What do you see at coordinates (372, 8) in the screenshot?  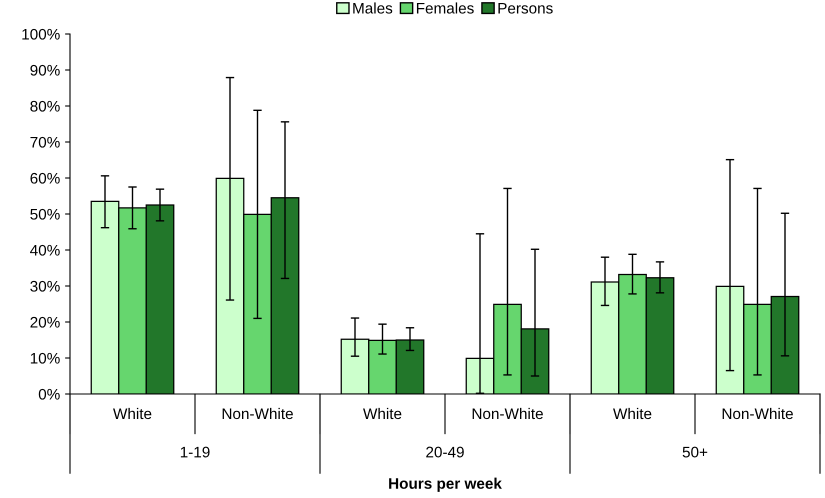 I see `legend-label: Males` at bounding box center [372, 8].